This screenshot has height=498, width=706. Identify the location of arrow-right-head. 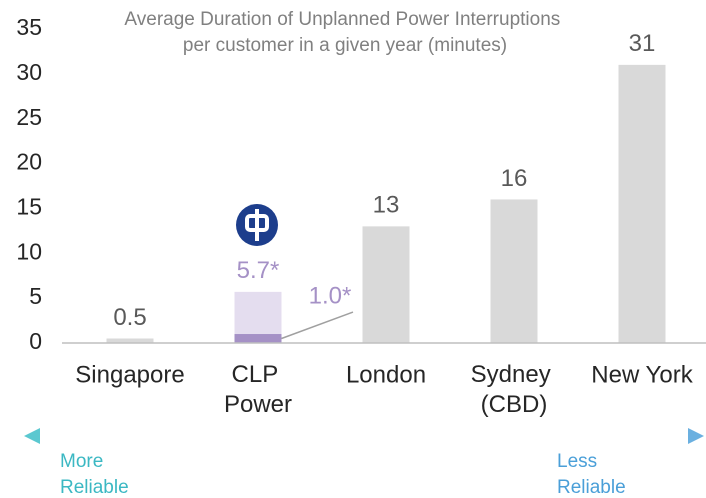
(696, 436).